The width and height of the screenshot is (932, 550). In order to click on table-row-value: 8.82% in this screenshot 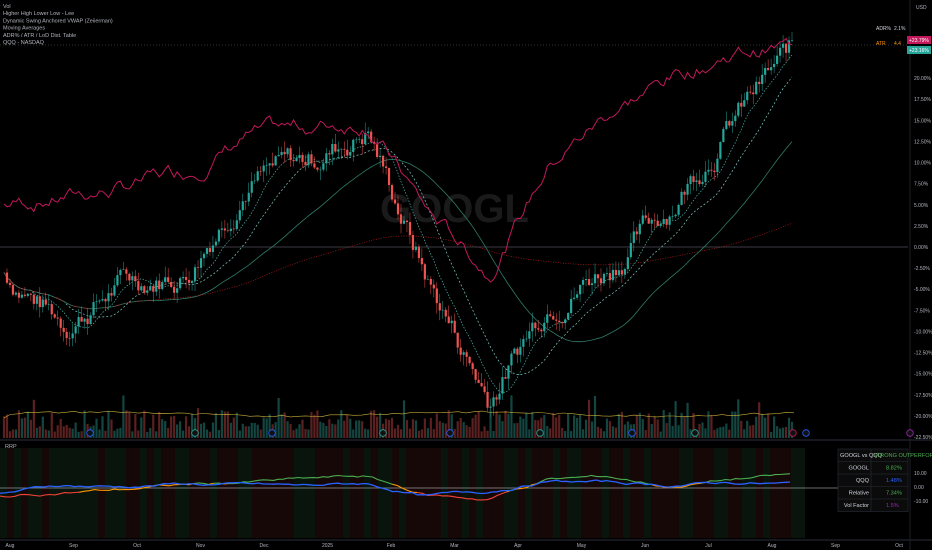, I will do `click(894, 469)`.